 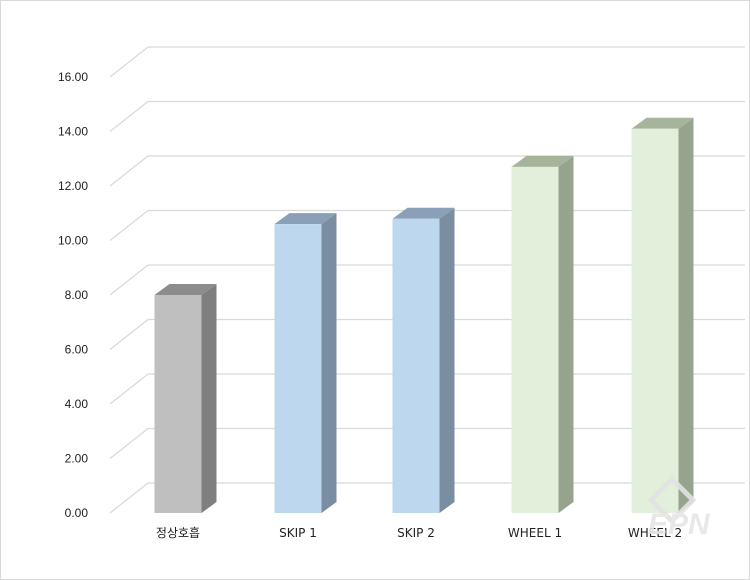 I want to click on watermark-text: EPN, so click(x=679, y=524).